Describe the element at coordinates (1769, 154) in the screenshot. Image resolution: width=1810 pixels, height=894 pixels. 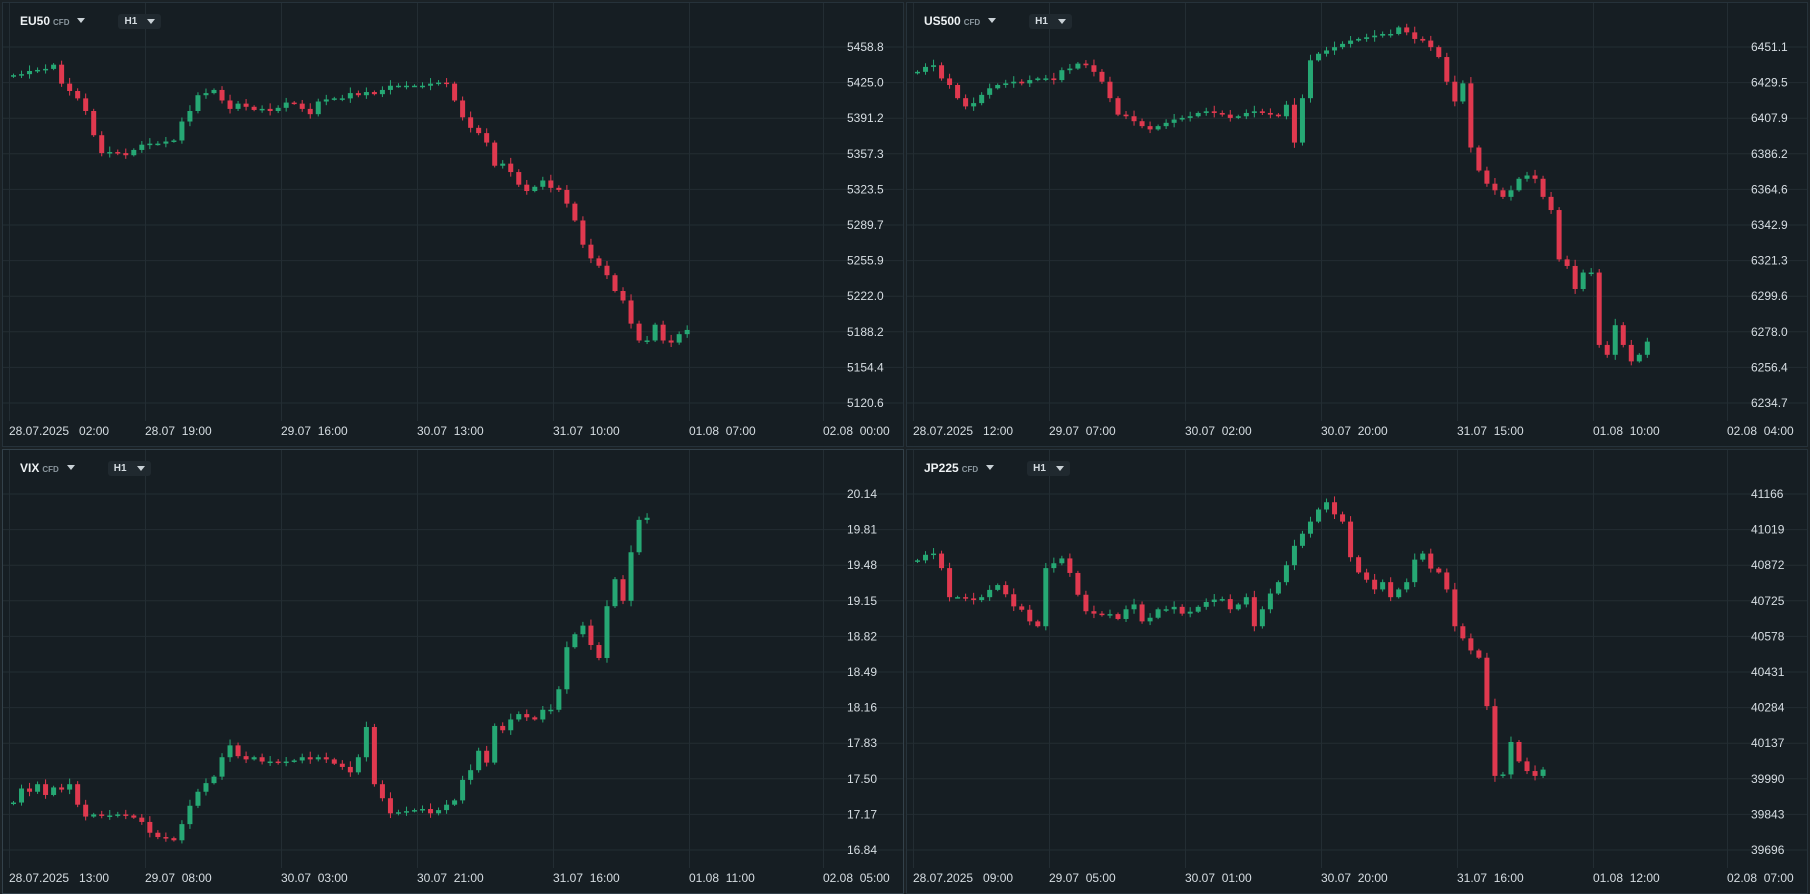
I see `price-axis-label: 6386.2` at that location.